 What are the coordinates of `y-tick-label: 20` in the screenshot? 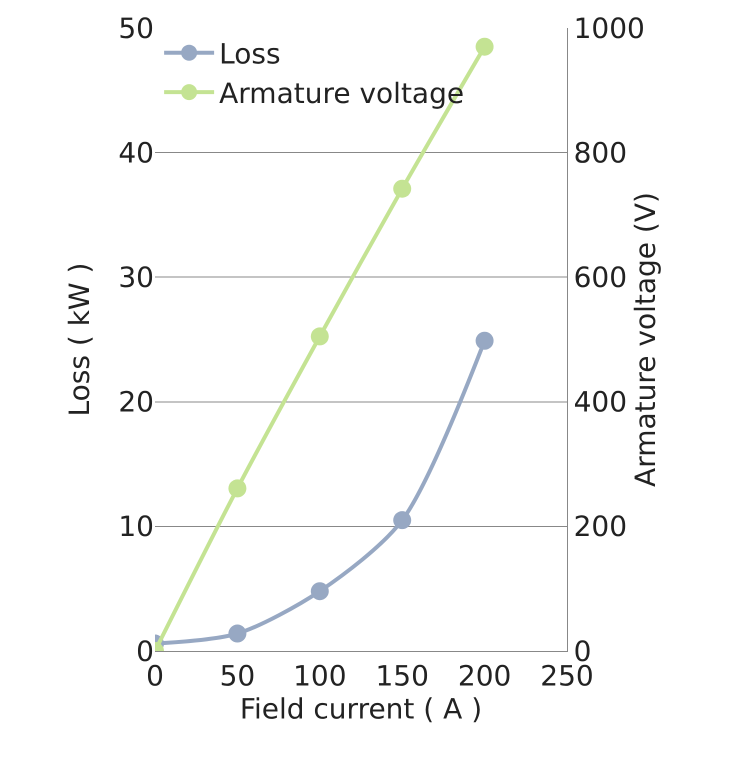 It's located at (136, 402).